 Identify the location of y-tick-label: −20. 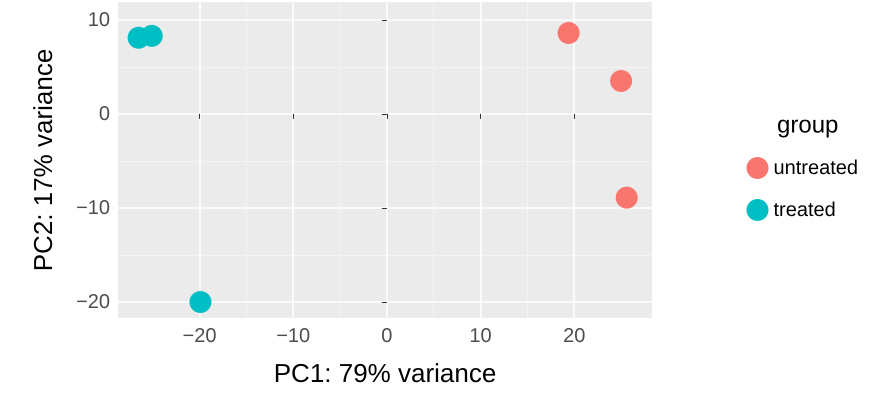
(93, 302).